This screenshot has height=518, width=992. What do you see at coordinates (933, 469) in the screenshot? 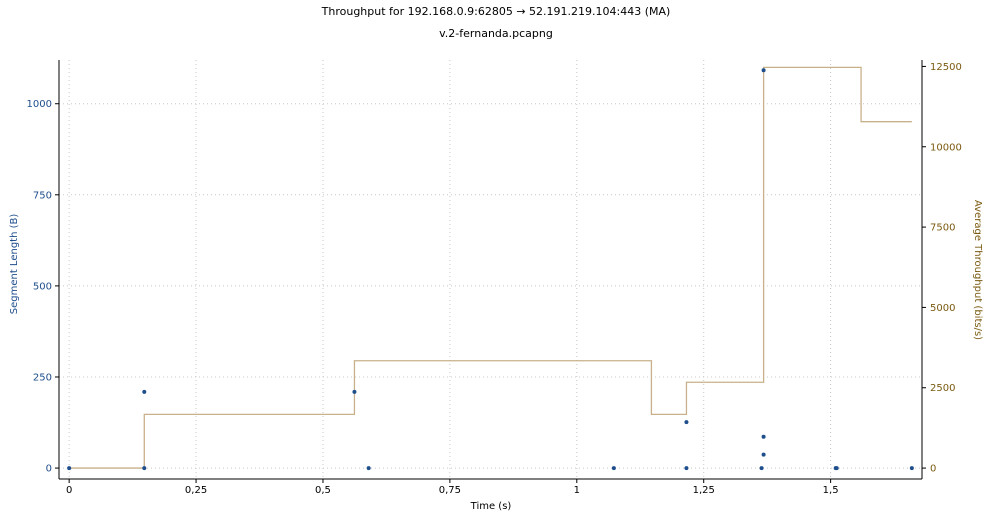
I see `y2-tick-label: 0` at bounding box center [933, 469].